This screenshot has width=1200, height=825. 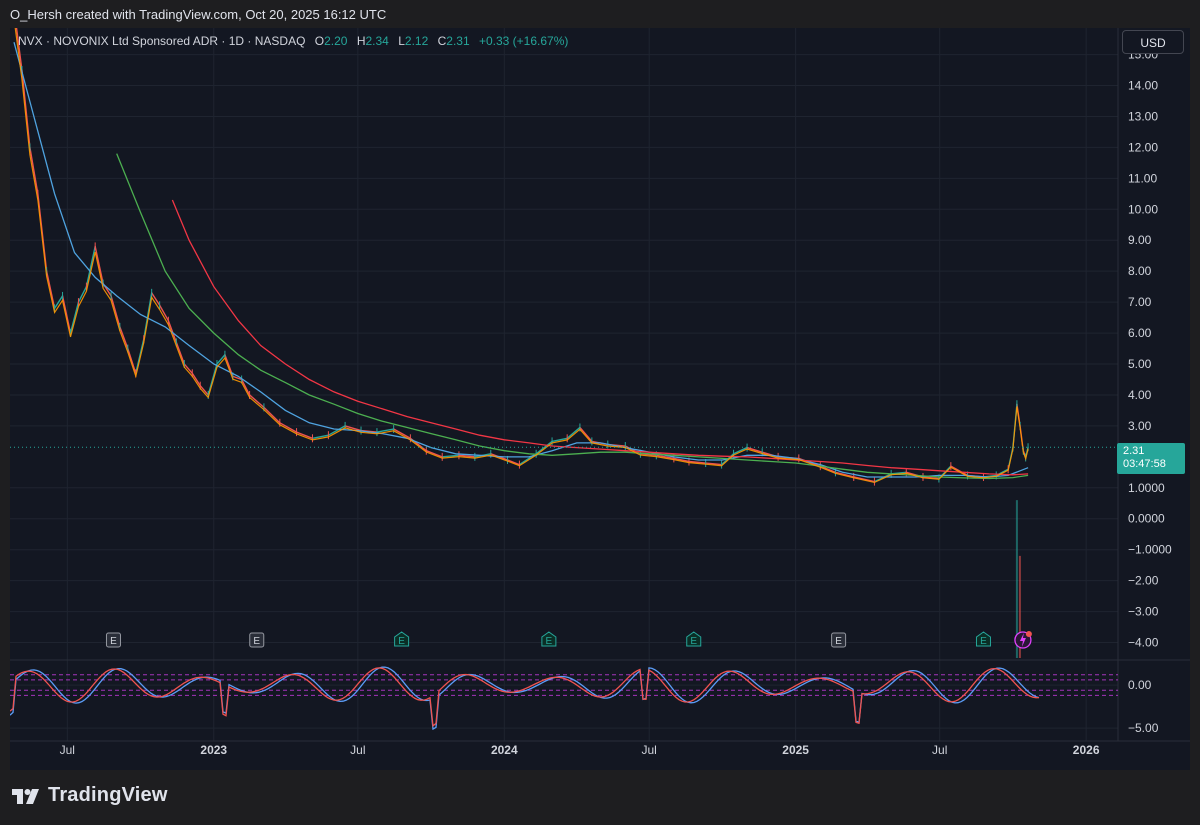 I want to click on bar-countdown: 03:47:58, so click(x=1154, y=464).